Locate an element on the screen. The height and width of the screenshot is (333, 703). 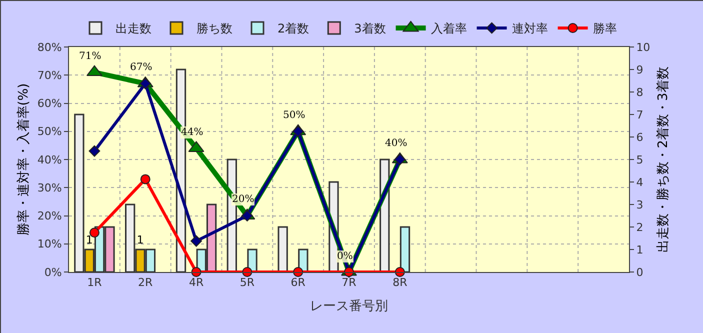
y-axis-title: 勝率・連対率・入着率(%) is located at coordinates (23, 159).